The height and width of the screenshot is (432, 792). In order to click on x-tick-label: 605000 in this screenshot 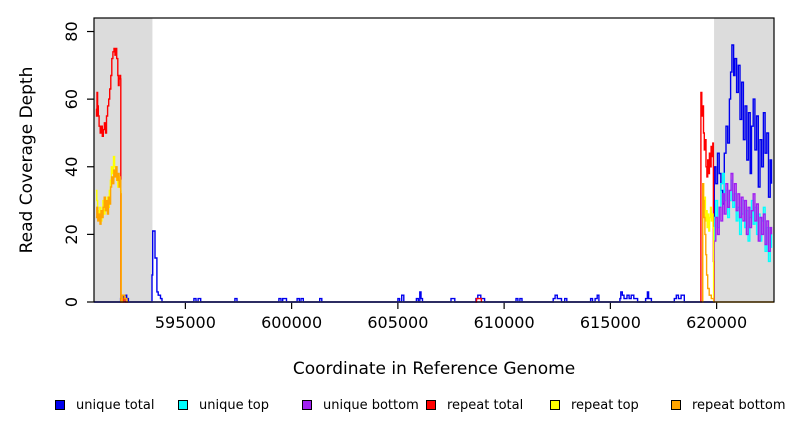, I will do `click(397, 322)`.